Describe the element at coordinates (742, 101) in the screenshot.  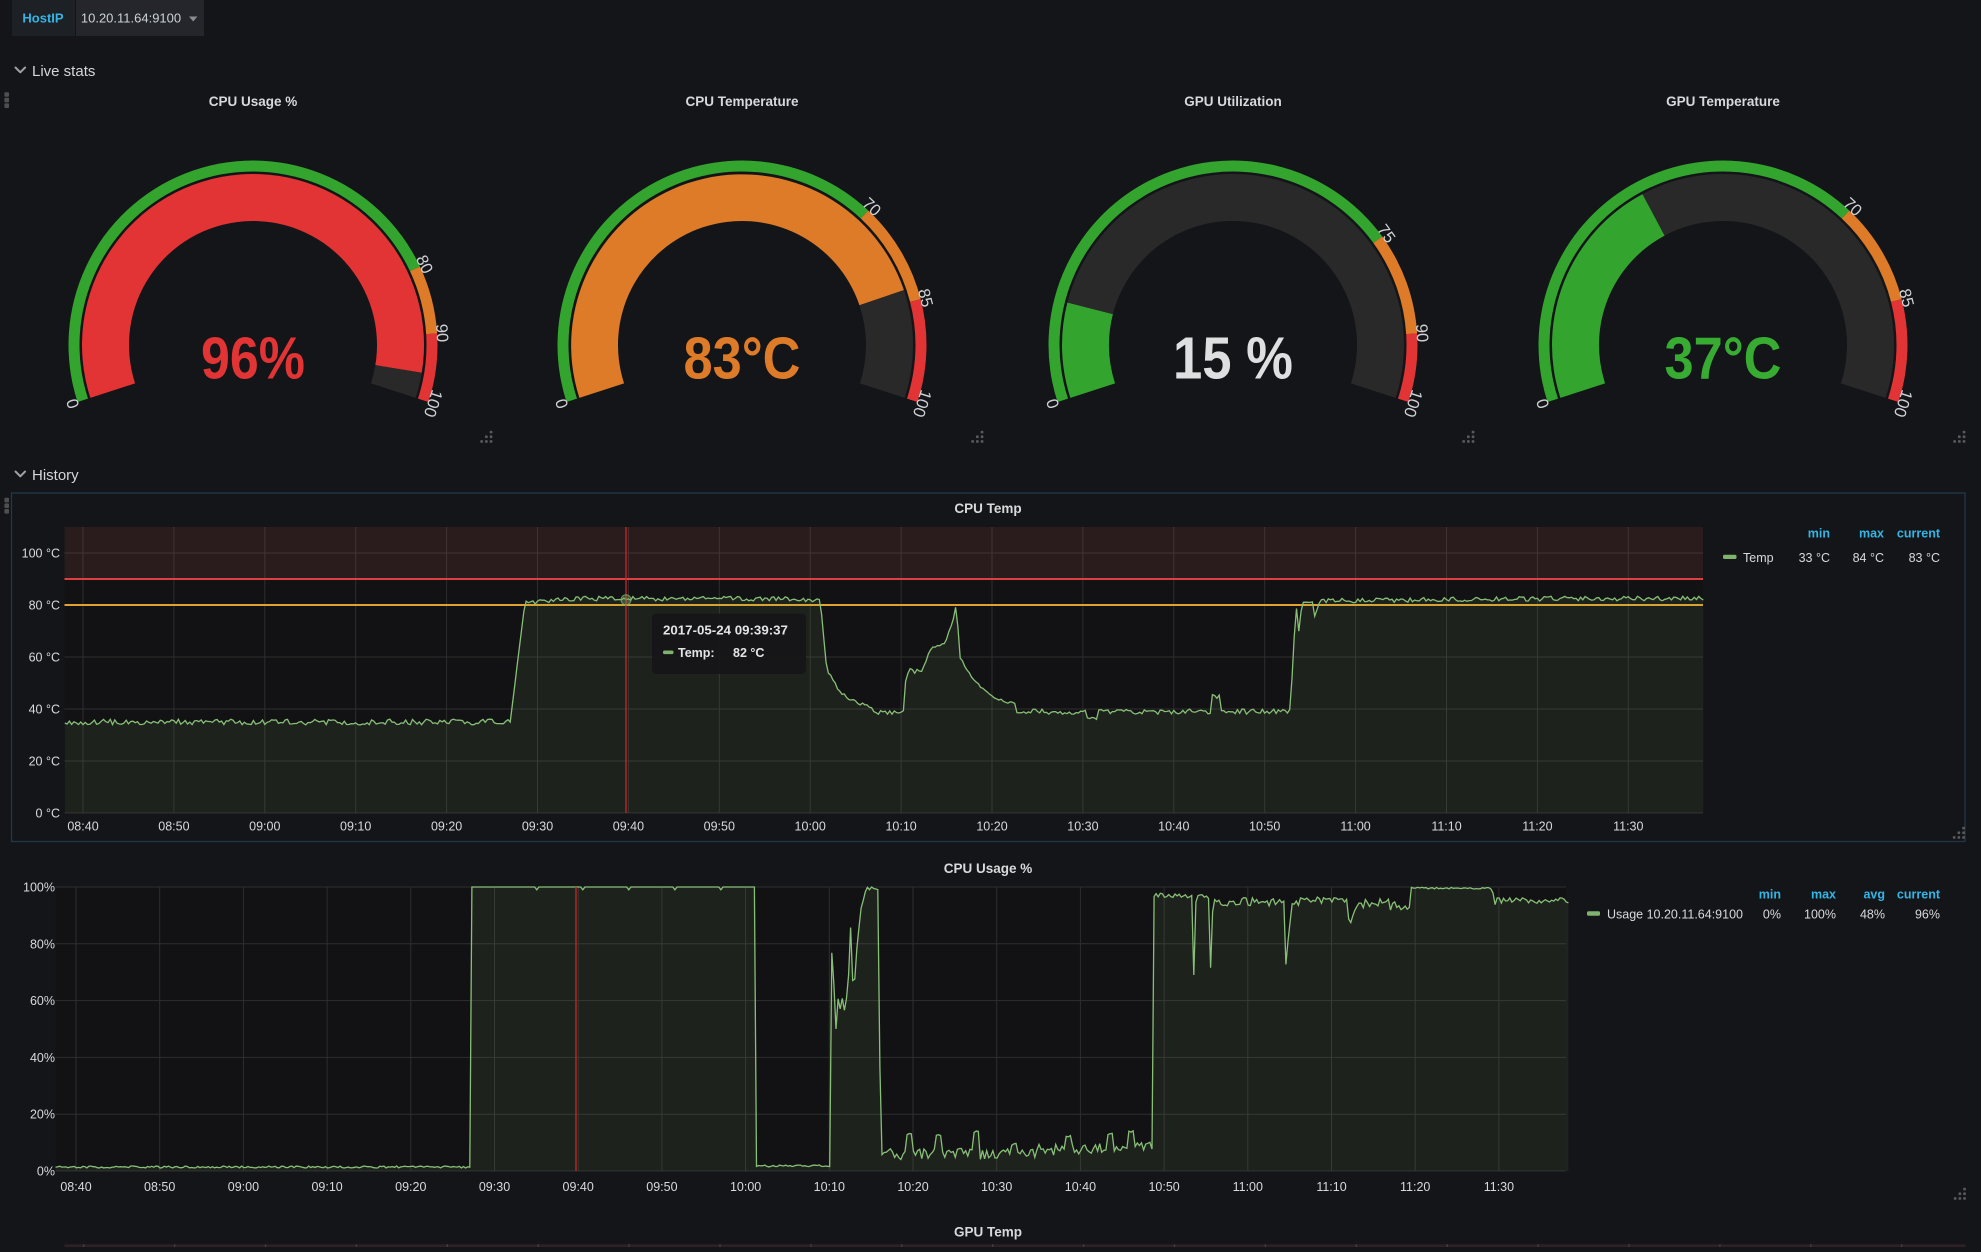
I see `svg-text: CPU Temperature` at that location.